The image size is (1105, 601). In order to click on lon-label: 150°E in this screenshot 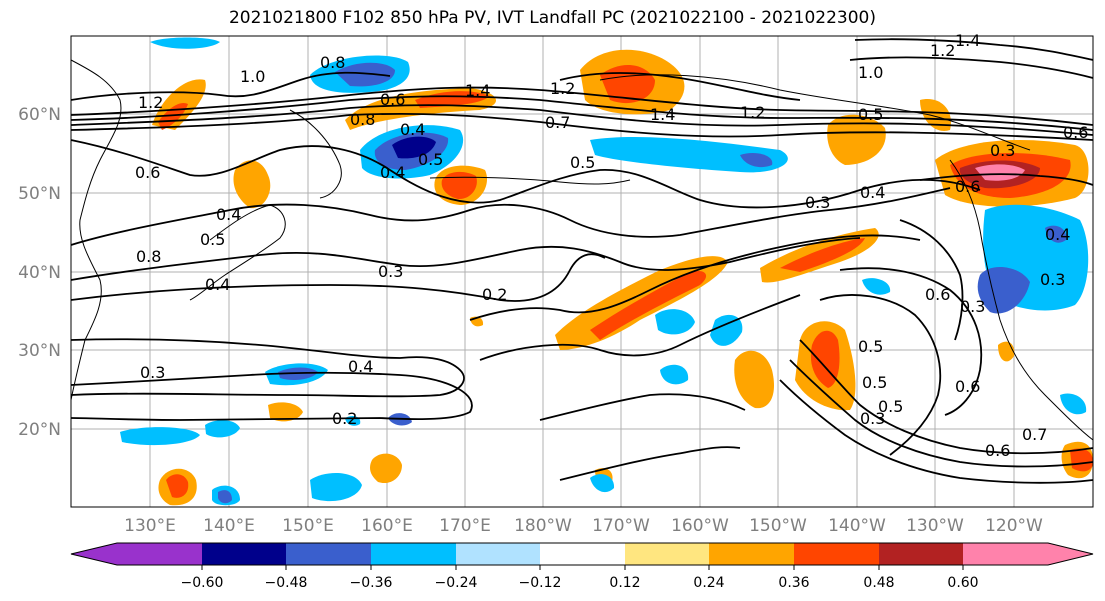, I will do `click(308, 526)`.